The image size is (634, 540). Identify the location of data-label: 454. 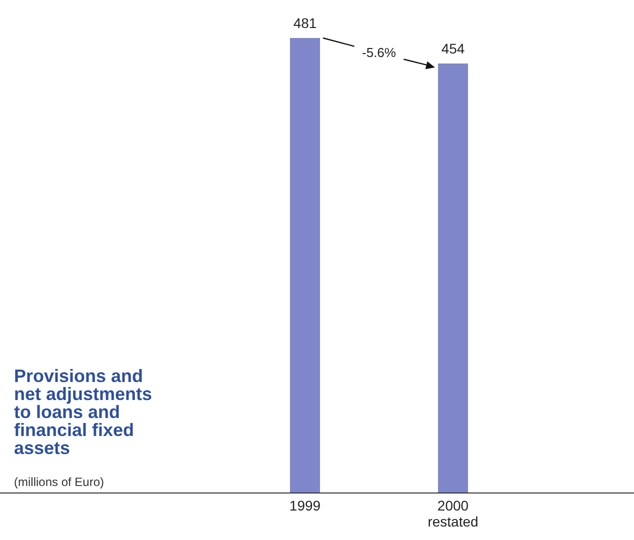
(453, 48).